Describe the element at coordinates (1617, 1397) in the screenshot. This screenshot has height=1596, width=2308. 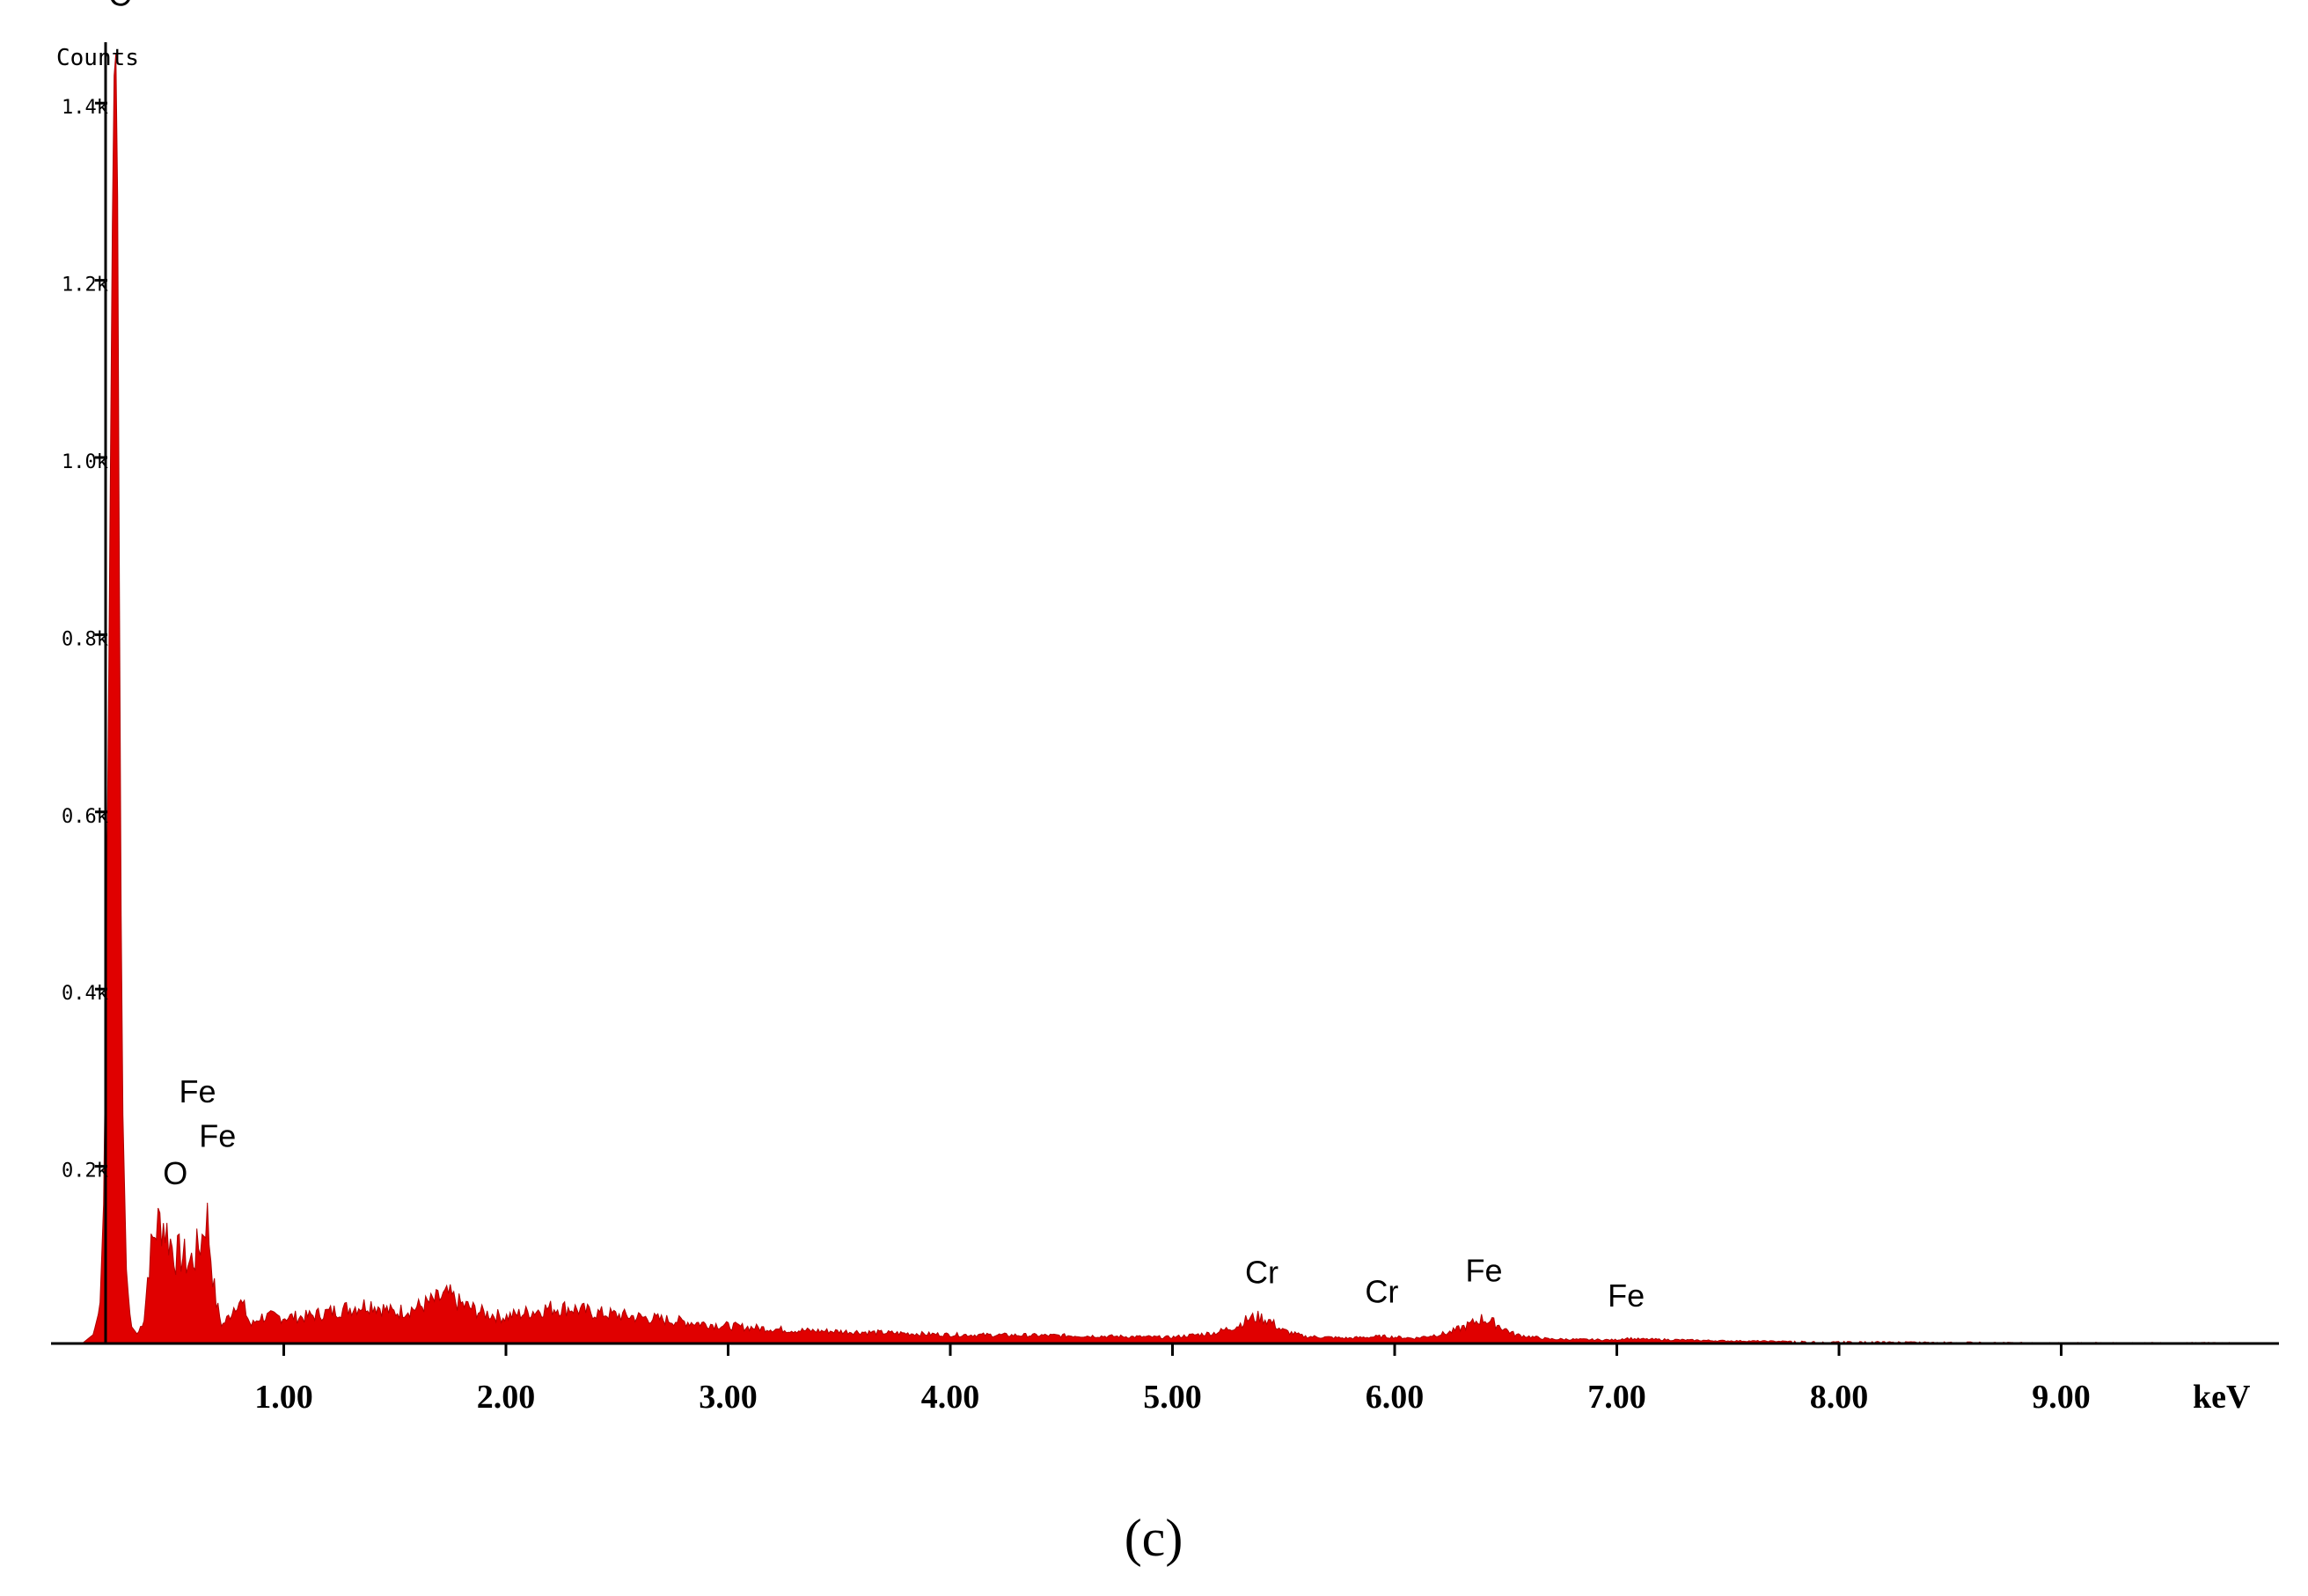
I see `x-tick-label: 7.00` at that location.